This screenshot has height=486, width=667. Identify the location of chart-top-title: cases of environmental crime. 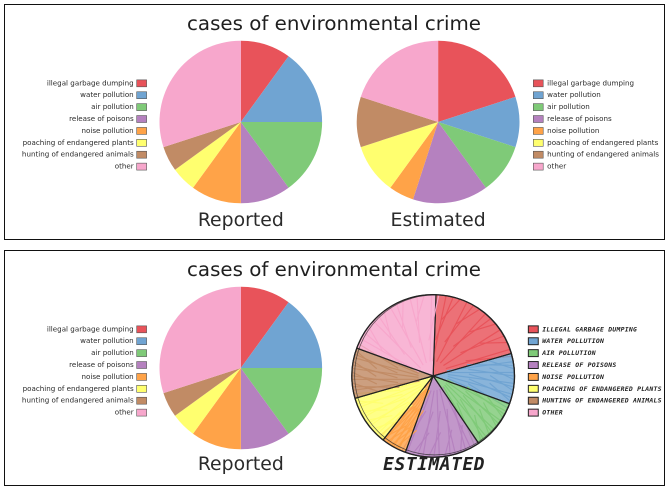
(334, 23).